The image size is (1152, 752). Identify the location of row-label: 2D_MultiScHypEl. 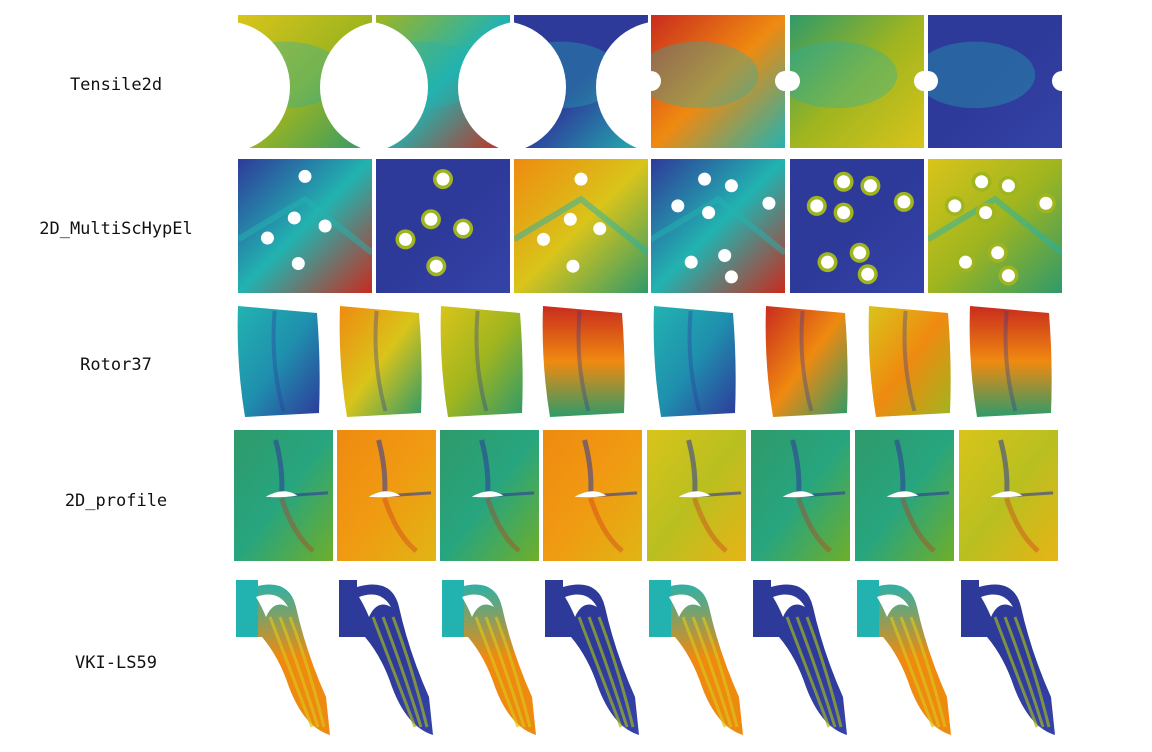
(116, 229).